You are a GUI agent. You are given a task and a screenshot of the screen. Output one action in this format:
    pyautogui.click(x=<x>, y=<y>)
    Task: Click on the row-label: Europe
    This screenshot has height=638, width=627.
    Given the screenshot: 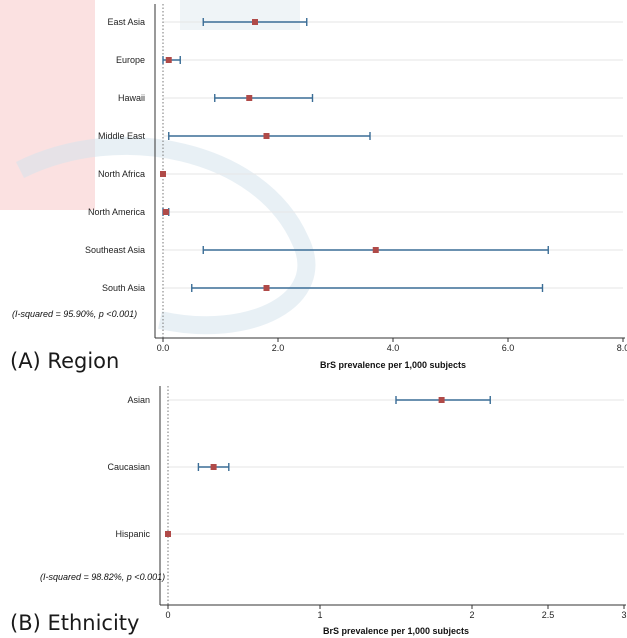 What is the action you would take?
    pyautogui.click(x=130, y=60)
    